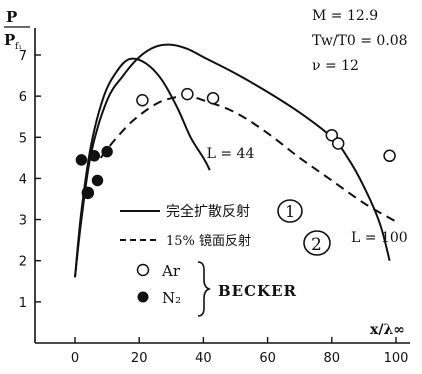 This screenshot has width=422, height=374. What do you see at coordinates (23, 303) in the screenshot?
I see `y-tick-label: 1` at bounding box center [23, 303].